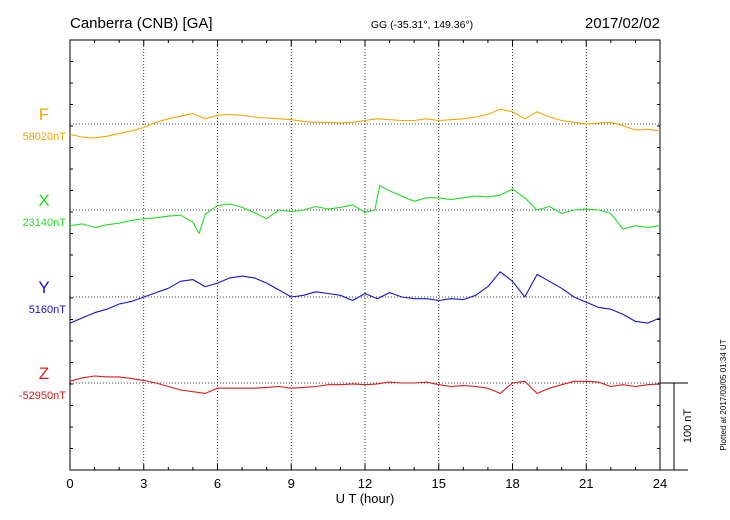 The height and width of the screenshot is (520, 730). Describe the element at coordinates (45, 137) in the screenshot. I see `series-baseline-f: 58020nT` at that location.